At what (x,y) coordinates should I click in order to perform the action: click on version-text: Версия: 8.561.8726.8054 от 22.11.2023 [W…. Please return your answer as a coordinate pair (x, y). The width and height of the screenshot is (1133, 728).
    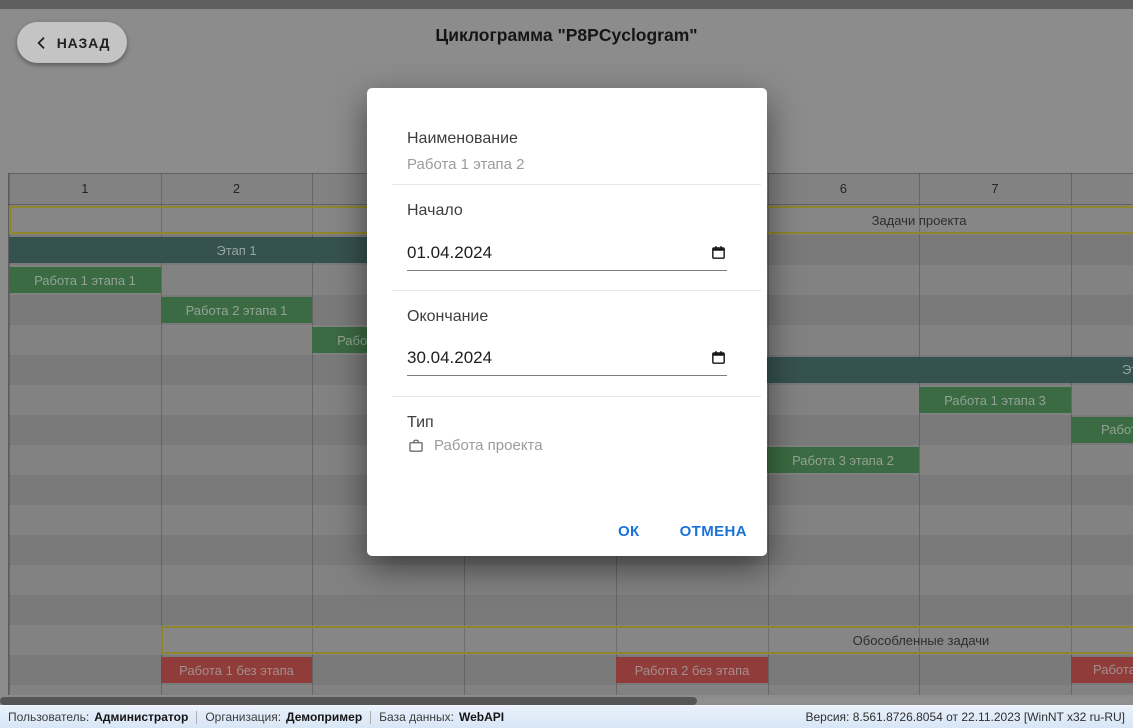
    Looking at the image, I should click on (965, 717).